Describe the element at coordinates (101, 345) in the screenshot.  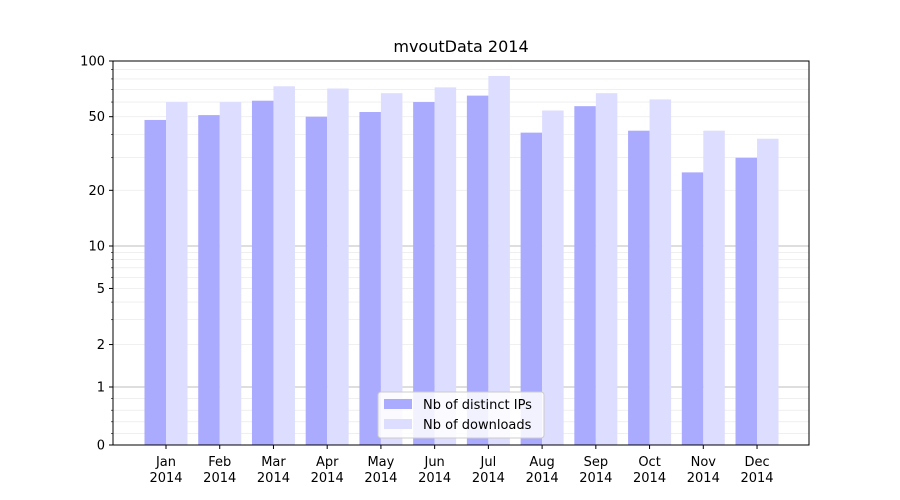
I see `y-tick-label: 2` at that location.